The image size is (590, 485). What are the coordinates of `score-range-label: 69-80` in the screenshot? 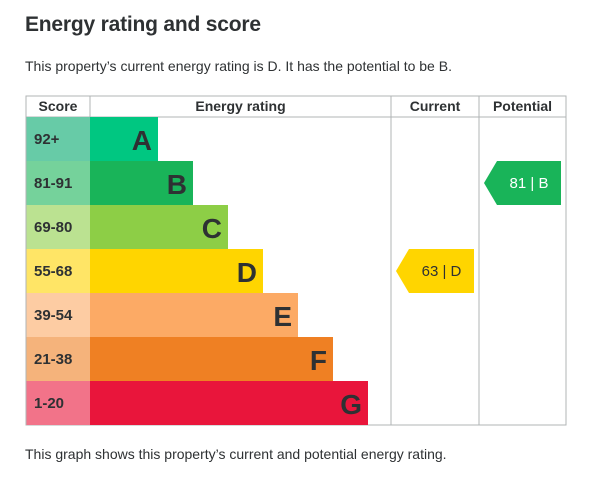 It's located at (53, 227).